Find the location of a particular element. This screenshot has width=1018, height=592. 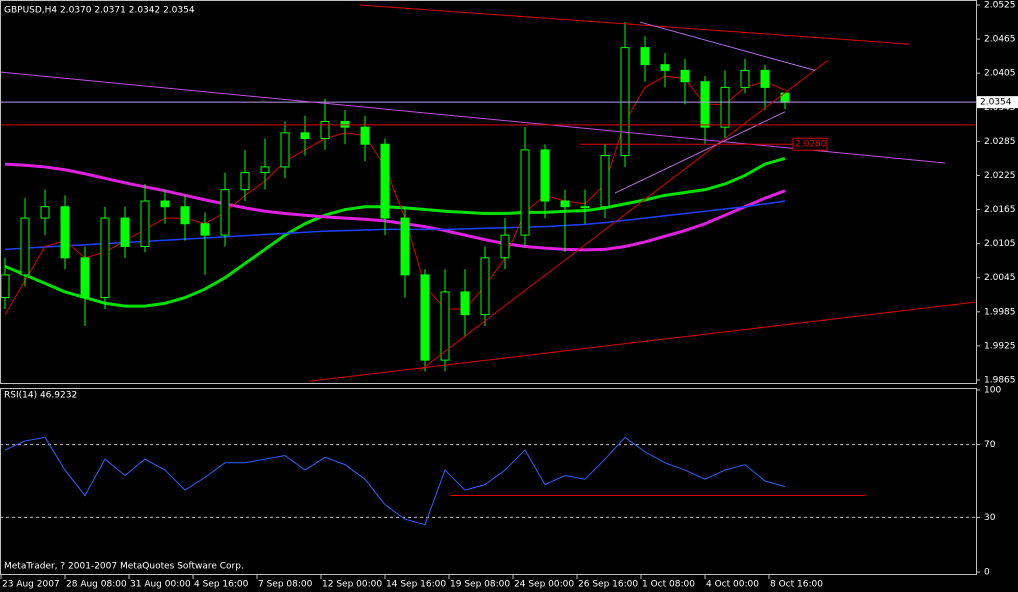

x-tick-label: 8 Oct 16:00 is located at coordinates (796, 585).